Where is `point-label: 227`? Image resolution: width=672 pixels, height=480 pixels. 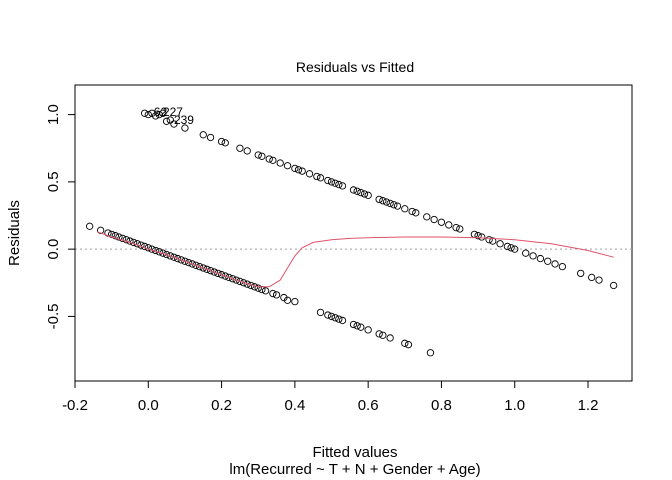 point-label: 227 is located at coordinates (173, 112).